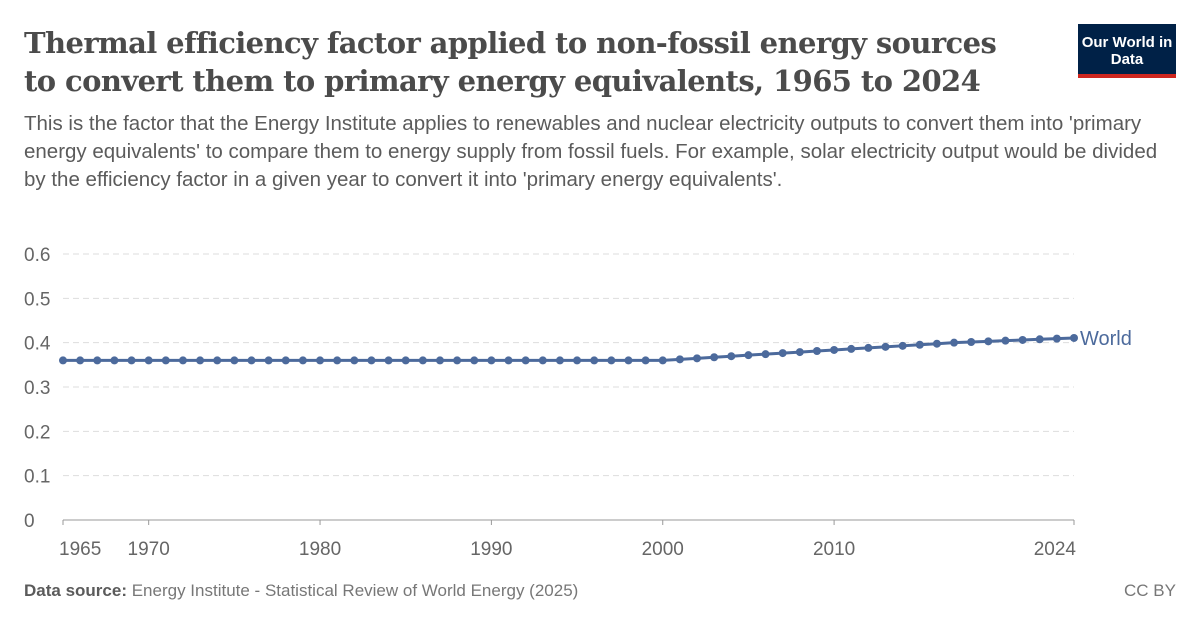 This screenshot has height=627, width=1200. Describe the element at coordinates (149, 549) in the screenshot. I see `x-tick-label: 1970` at that location.